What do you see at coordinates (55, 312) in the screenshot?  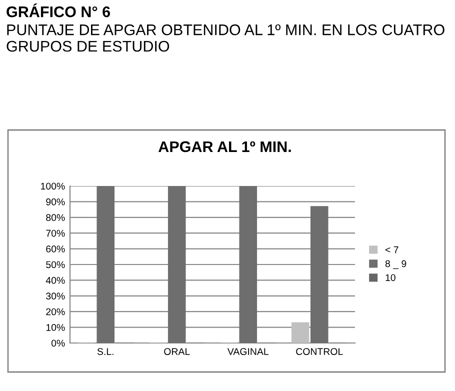 I see `y-tick-label: 20%` at bounding box center [55, 312].